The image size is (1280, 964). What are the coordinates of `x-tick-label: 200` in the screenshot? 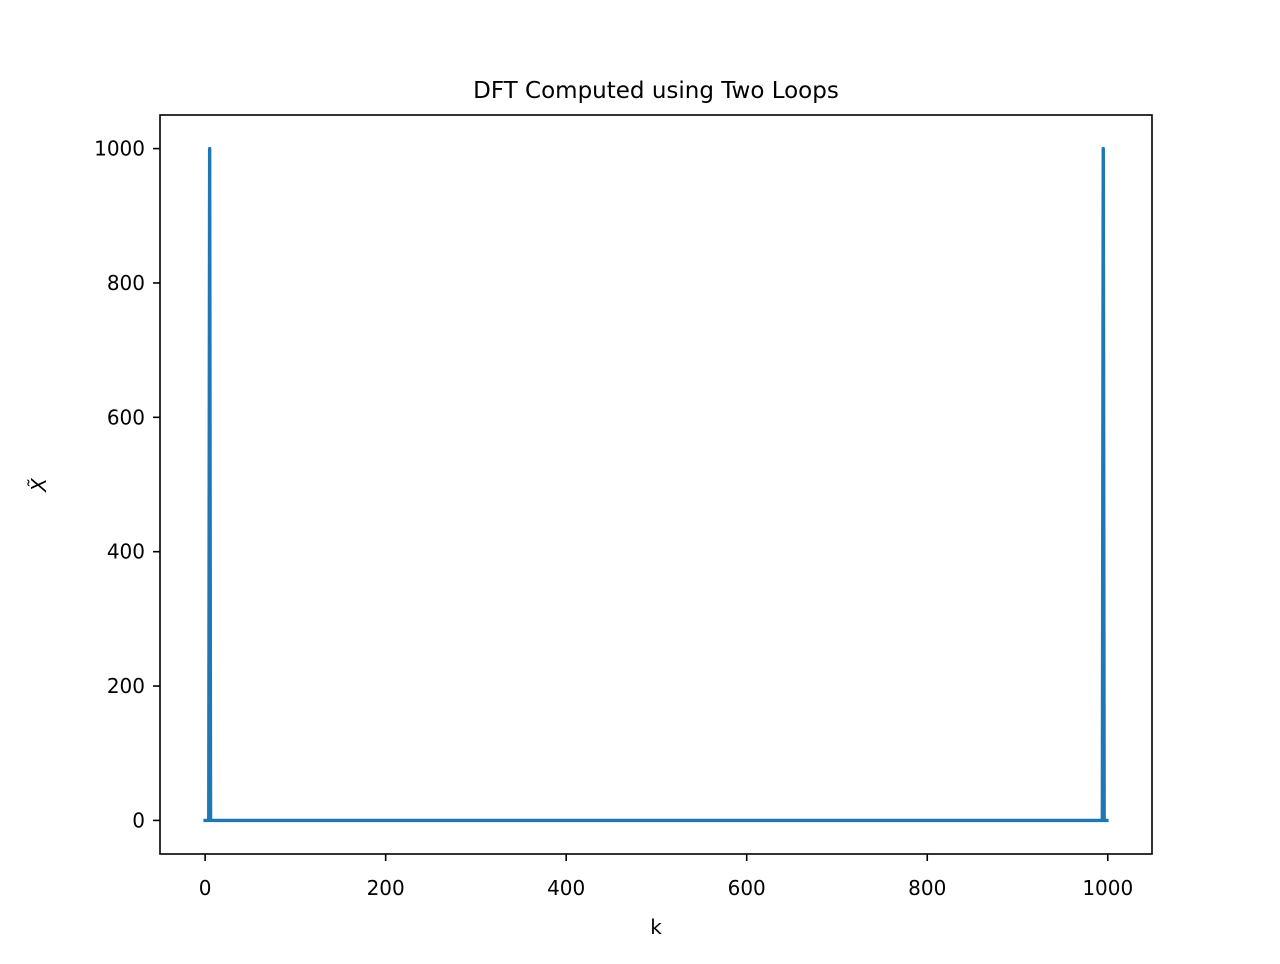 It's located at (386, 888).